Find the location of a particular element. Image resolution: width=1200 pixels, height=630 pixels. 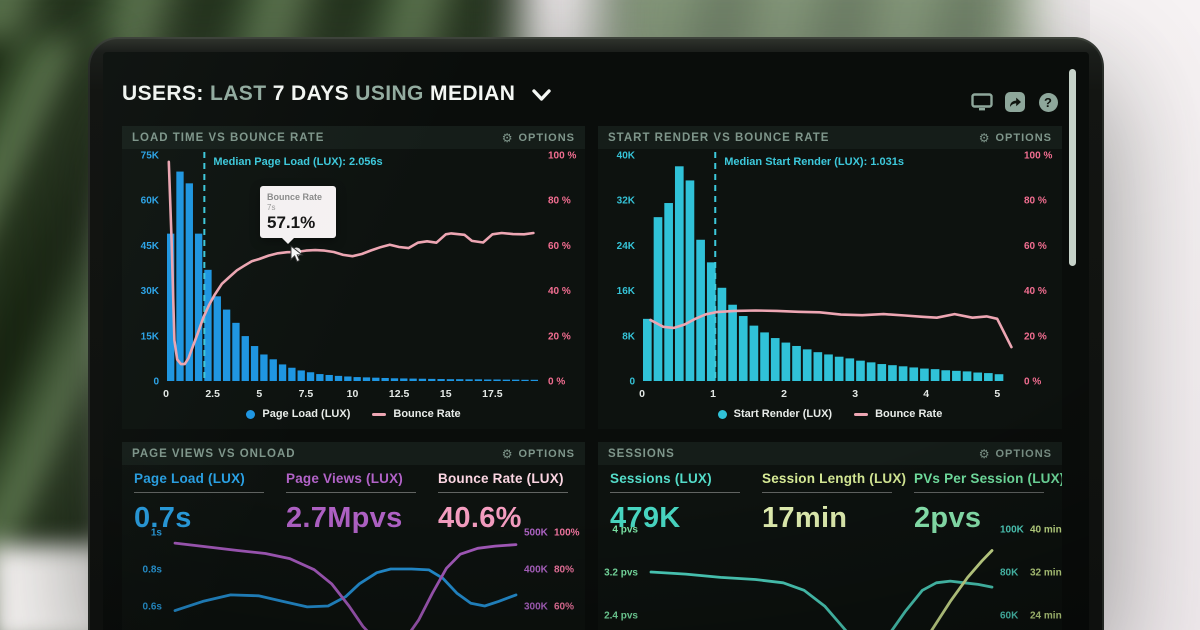

bounce-rate-tooltip: Bounce Rate 7s 57.1% is located at coordinates (298, 215).